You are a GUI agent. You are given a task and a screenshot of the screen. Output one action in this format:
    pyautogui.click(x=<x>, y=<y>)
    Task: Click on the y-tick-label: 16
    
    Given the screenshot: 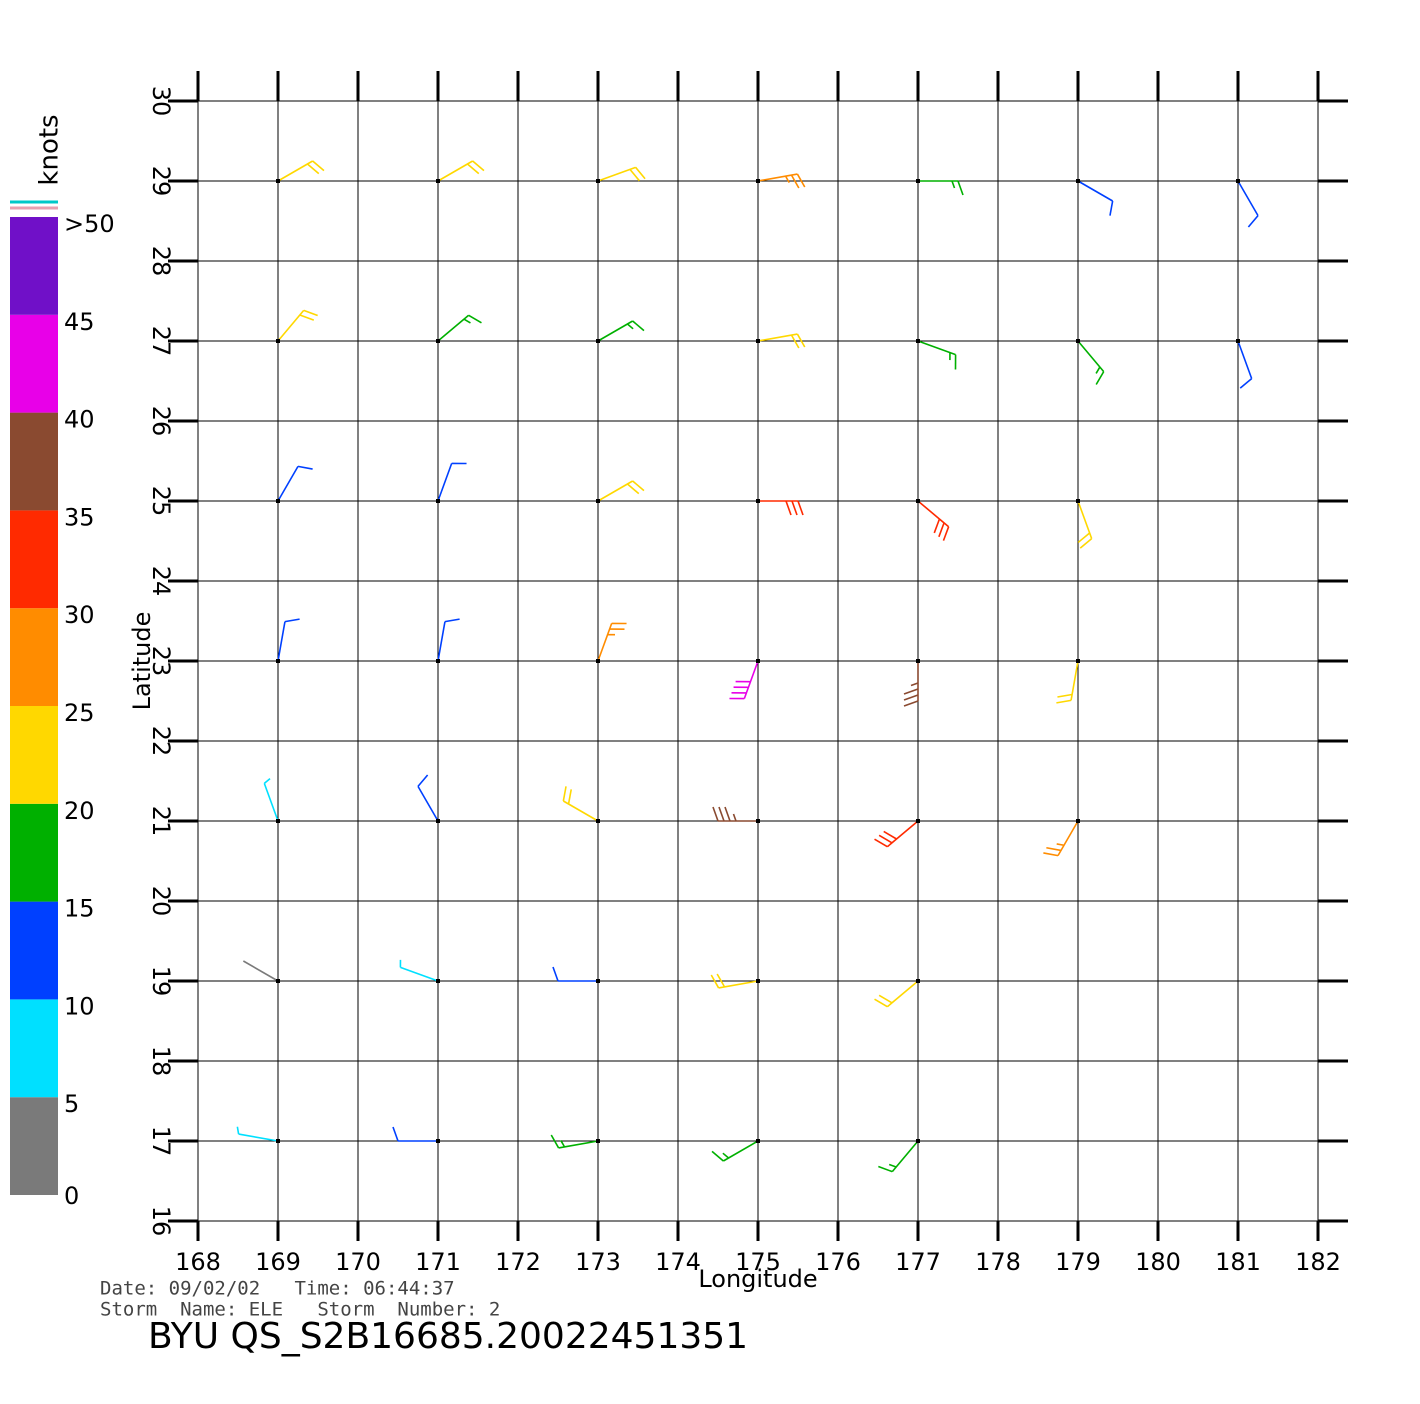 What is the action you would take?
    pyautogui.click(x=161, y=1221)
    